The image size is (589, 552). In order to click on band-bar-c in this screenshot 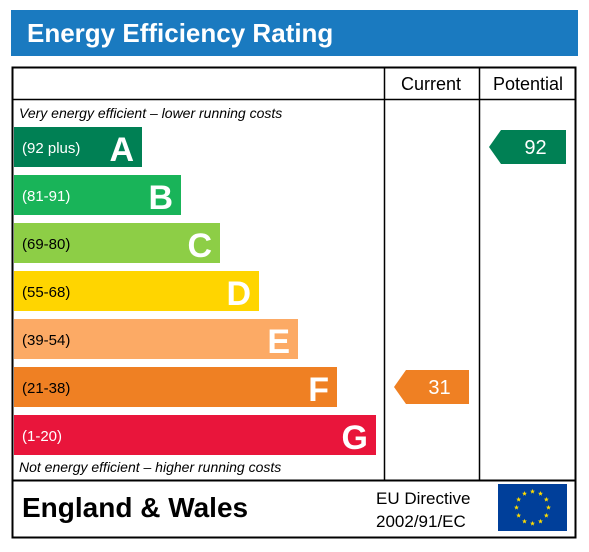, I will do `click(117, 243)`.